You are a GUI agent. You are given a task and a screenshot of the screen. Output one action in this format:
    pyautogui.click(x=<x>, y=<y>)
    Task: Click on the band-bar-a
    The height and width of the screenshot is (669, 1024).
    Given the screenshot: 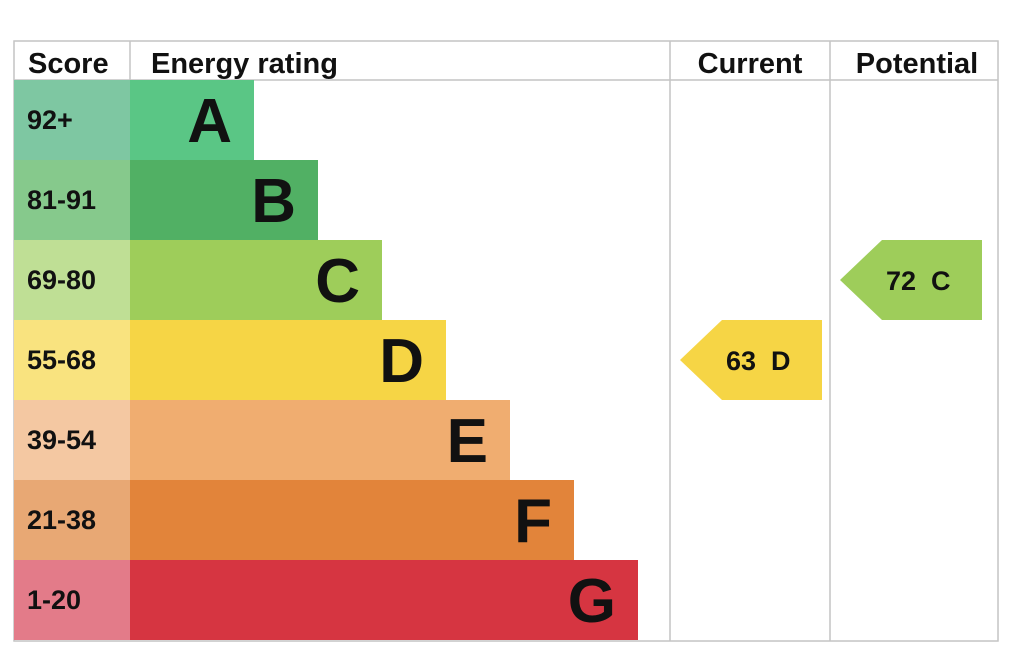 What is the action you would take?
    pyautogui.click(x=192, y=120)
    